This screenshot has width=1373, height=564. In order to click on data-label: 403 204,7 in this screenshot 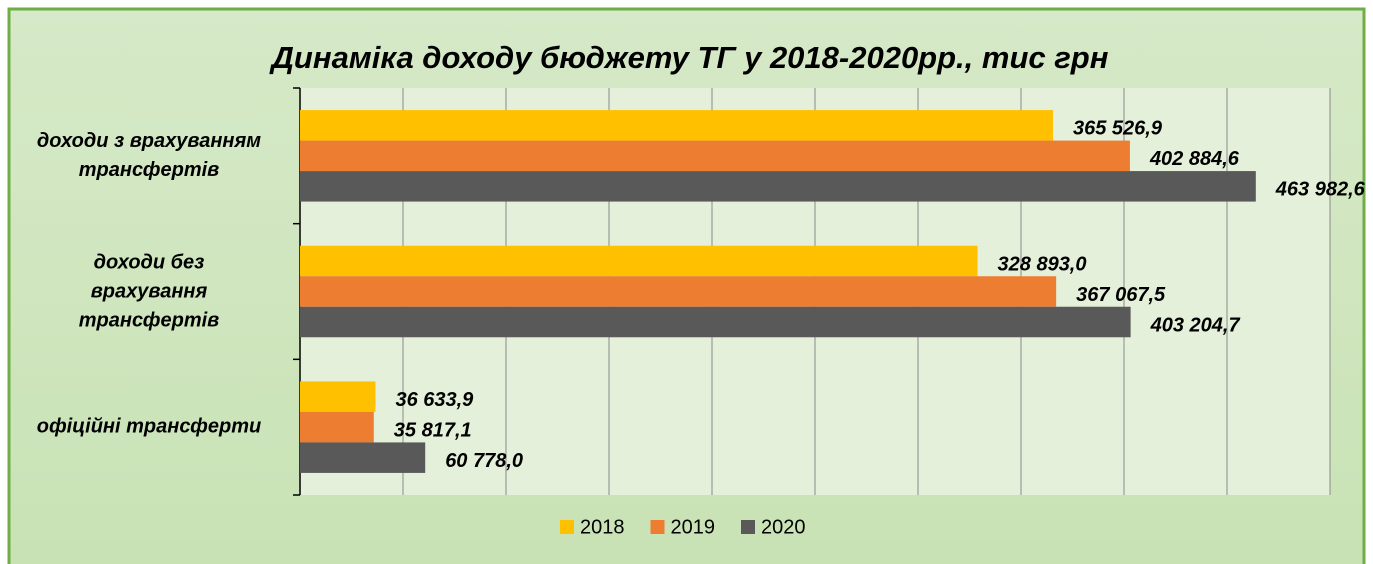, I will do `click(1195, 325)`.